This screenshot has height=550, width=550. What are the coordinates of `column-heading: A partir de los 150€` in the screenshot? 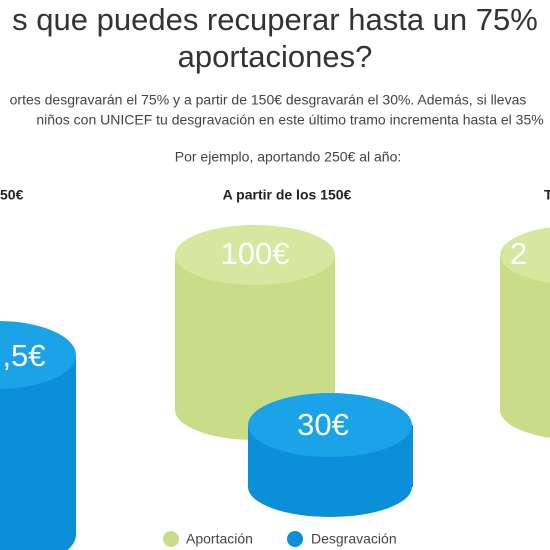 It's located at (287, 195).